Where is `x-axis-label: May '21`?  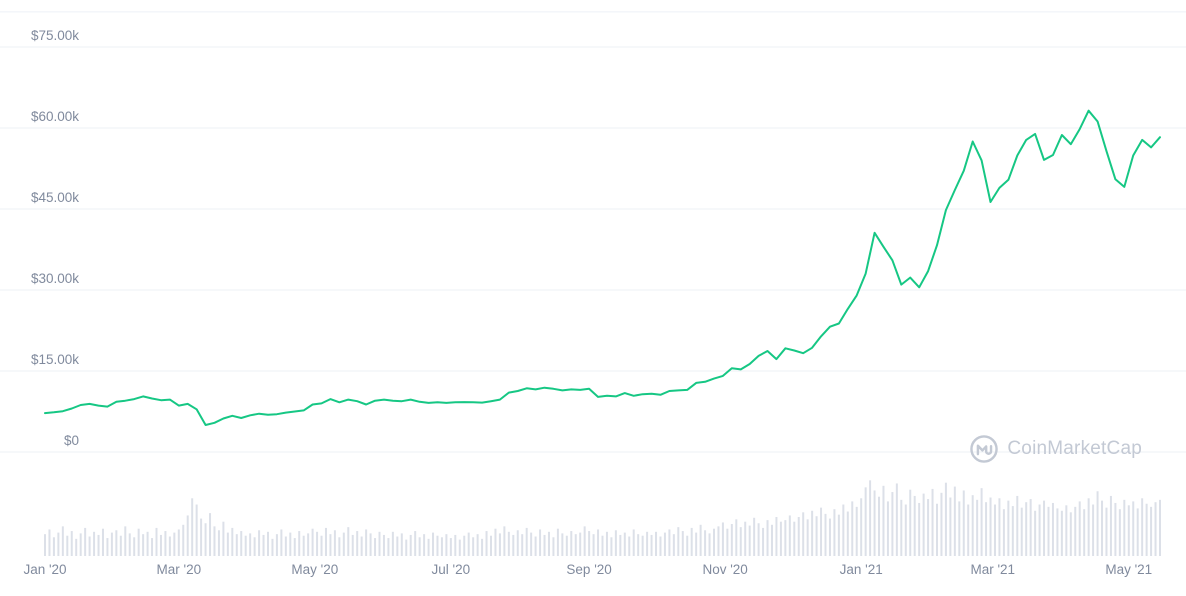
x-axis-label: May '21 is located at coordinates (1128, 569).